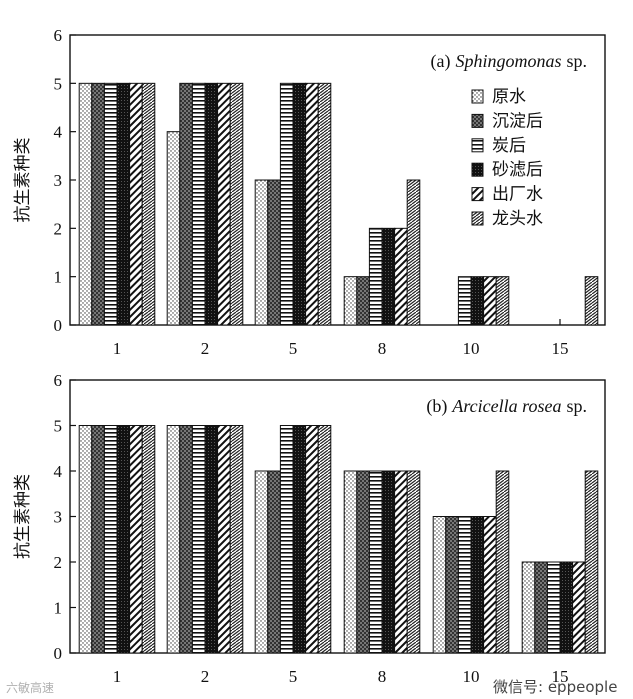 The height and width of the screenshot is (699, 633). What do you see at coordinates (205, 348) in the screenshot?
I see `x-tick-label-a: 2` at bounding box center [205, 348].